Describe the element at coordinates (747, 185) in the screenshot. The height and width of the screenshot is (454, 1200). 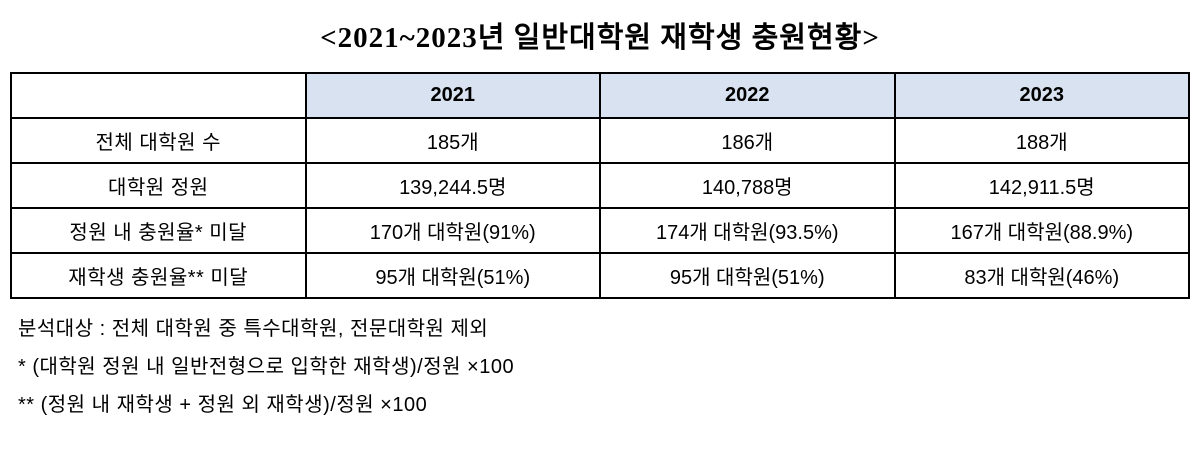
I see `table-cell: 140,788명` at that location.